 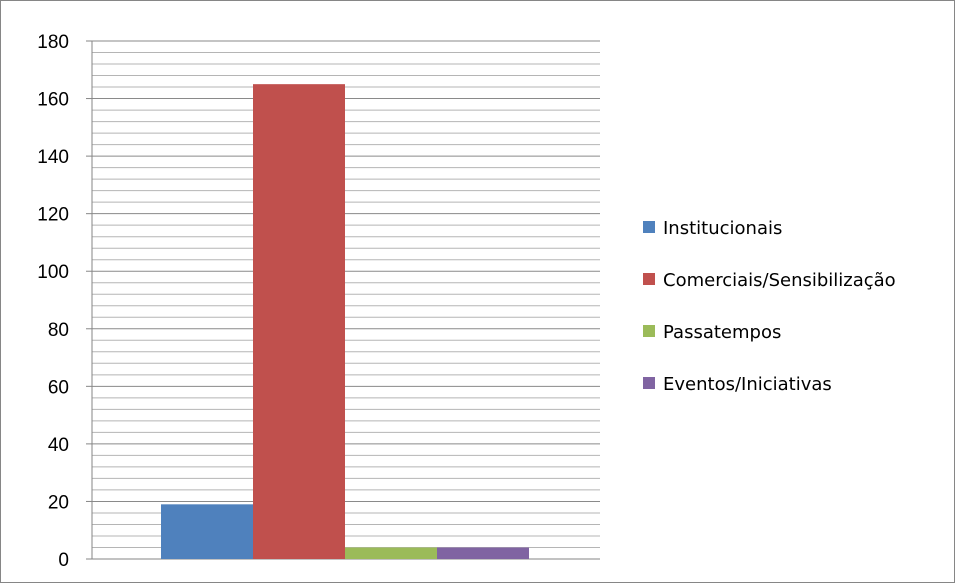 I want to click on y-tick-label: 140, so click(x=53, y=157).